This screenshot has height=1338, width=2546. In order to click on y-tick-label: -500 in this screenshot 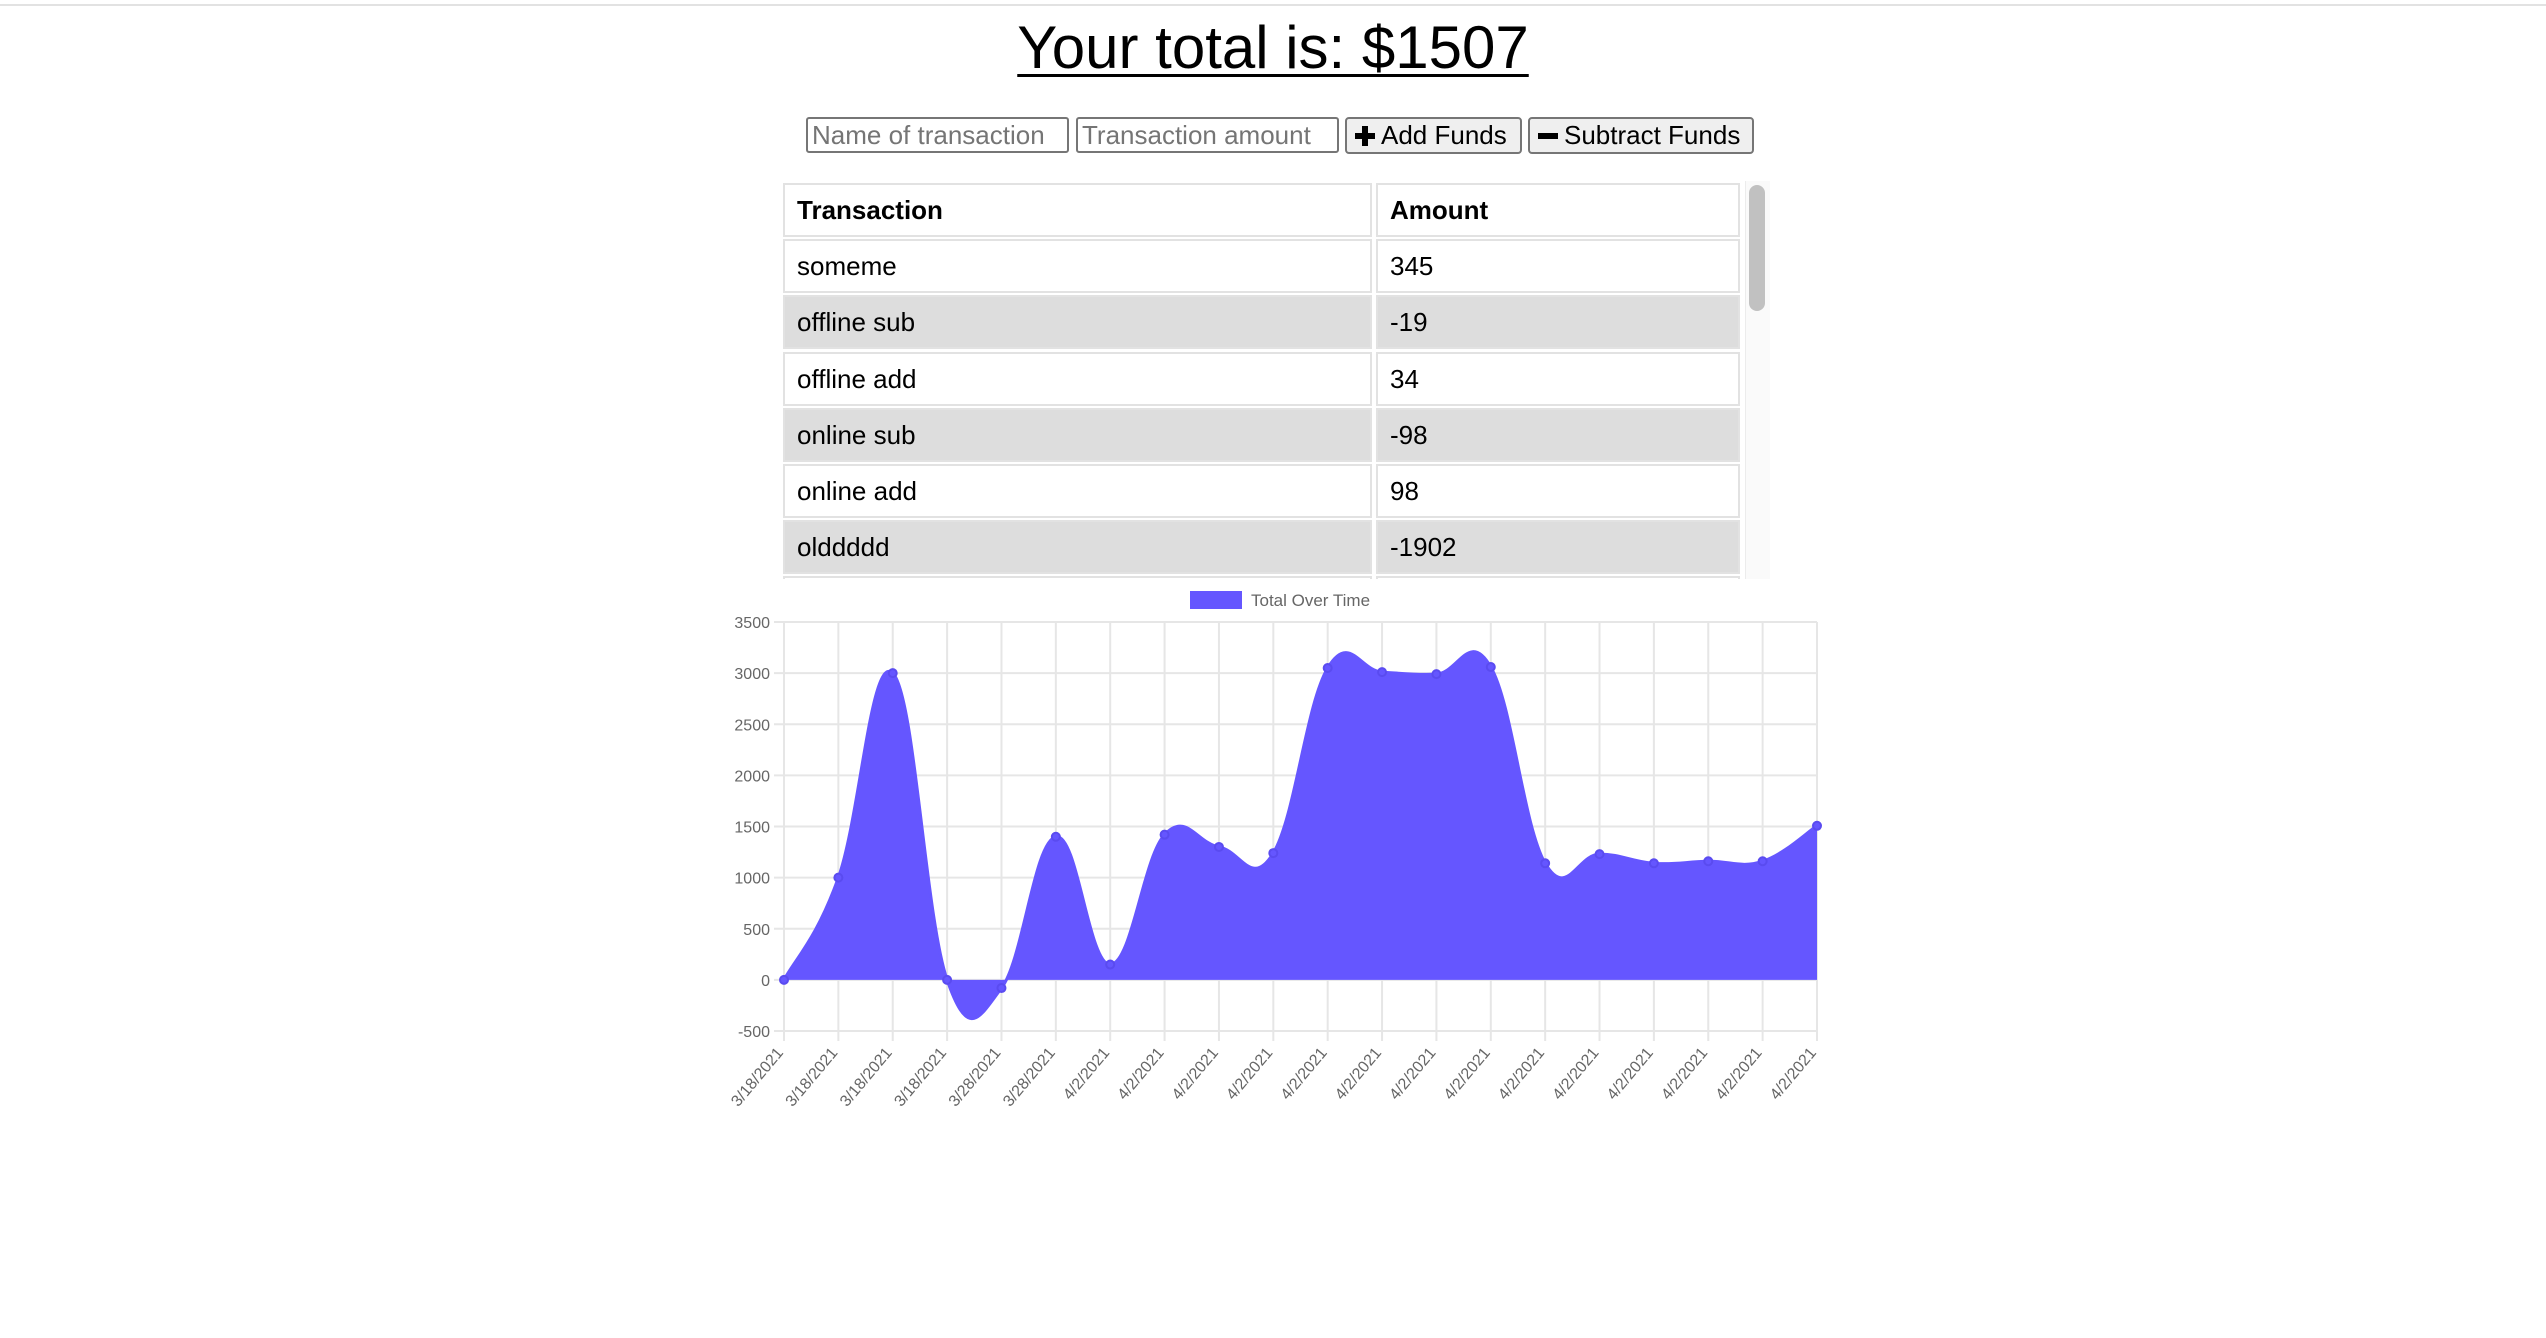, I will do `click(754, 1032)`.